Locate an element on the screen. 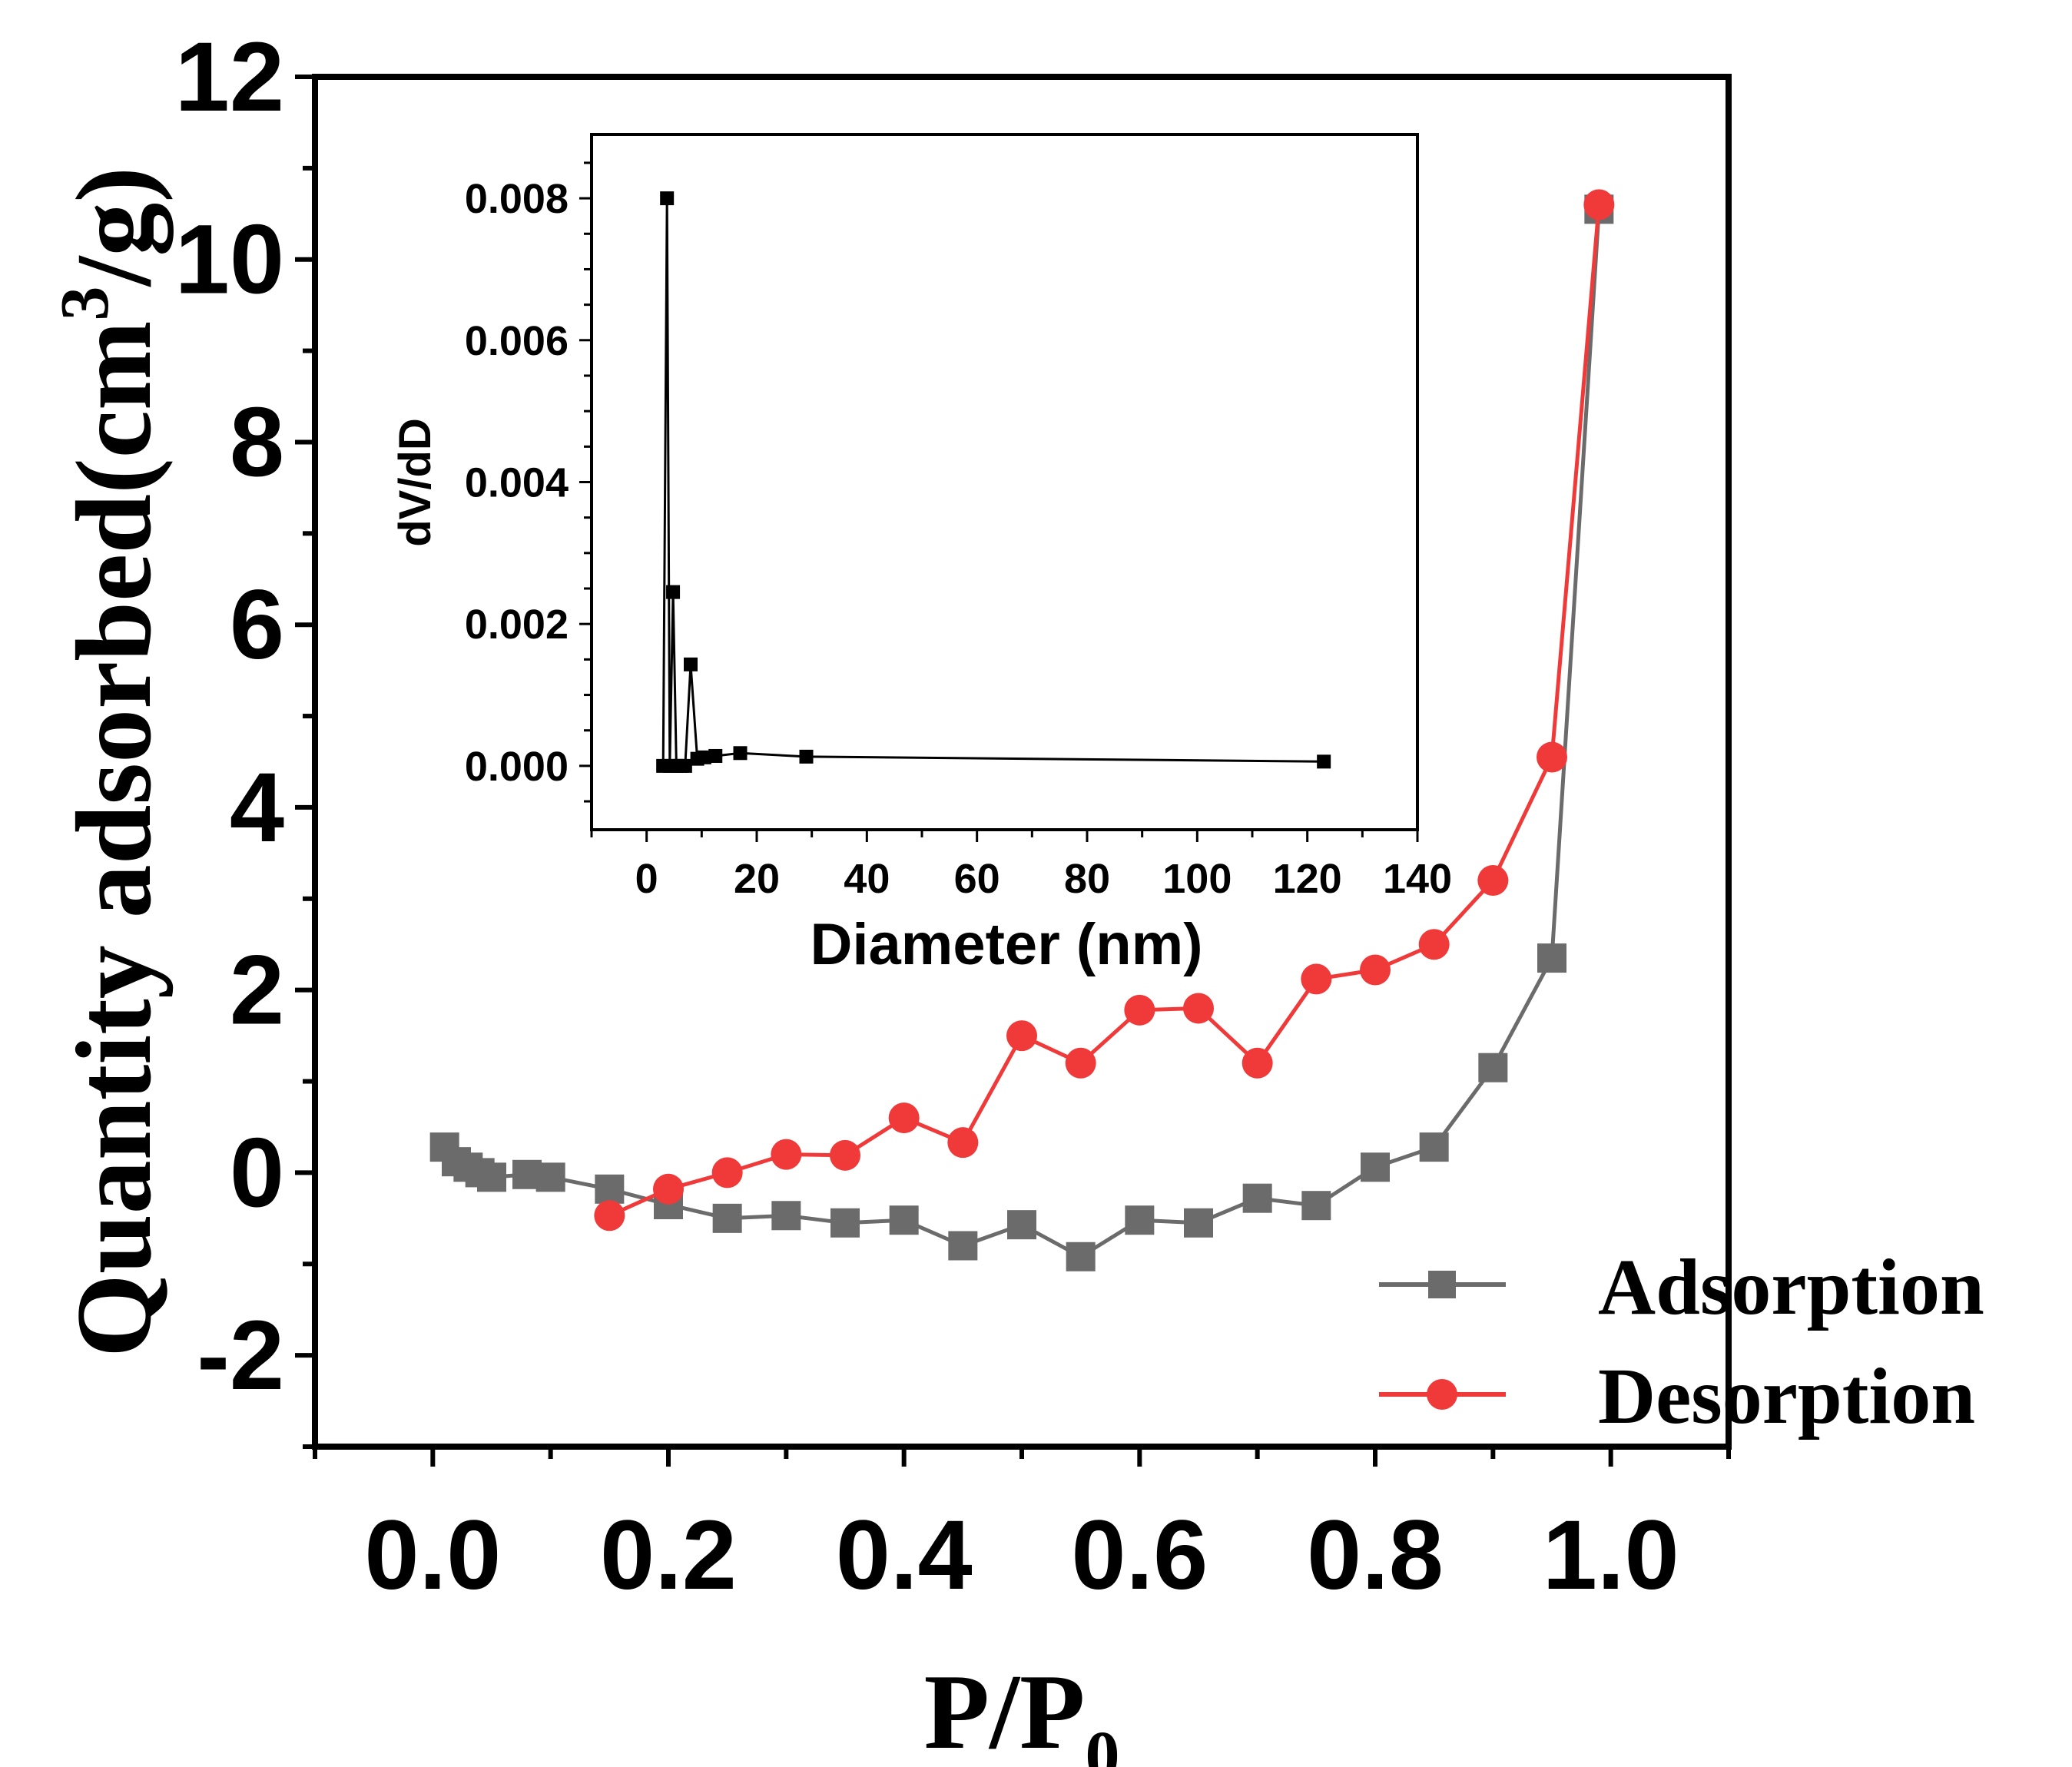 The image size is (2072, 1767). inset-y-axis-title: dV/dD is located at coordinates (415, 483).